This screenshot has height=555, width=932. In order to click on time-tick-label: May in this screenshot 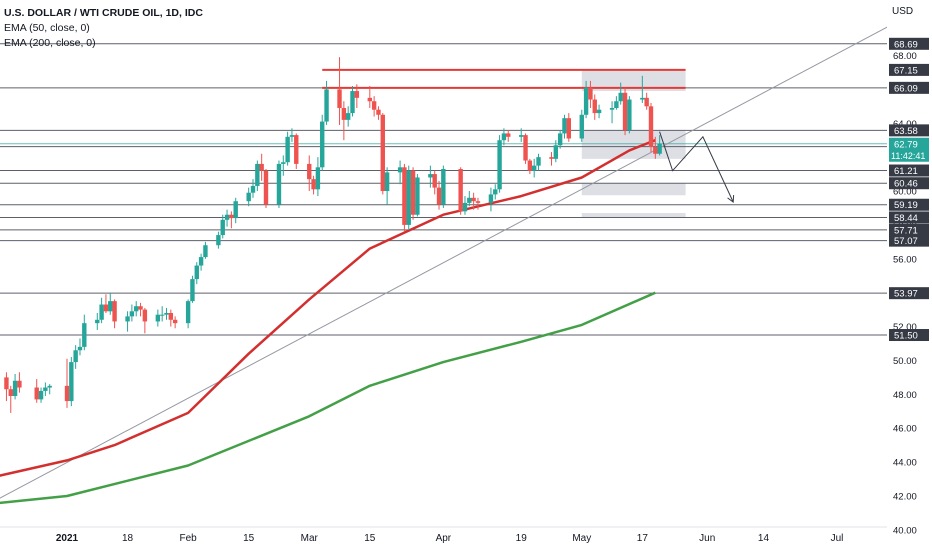, I will do `click(581, 538)`.